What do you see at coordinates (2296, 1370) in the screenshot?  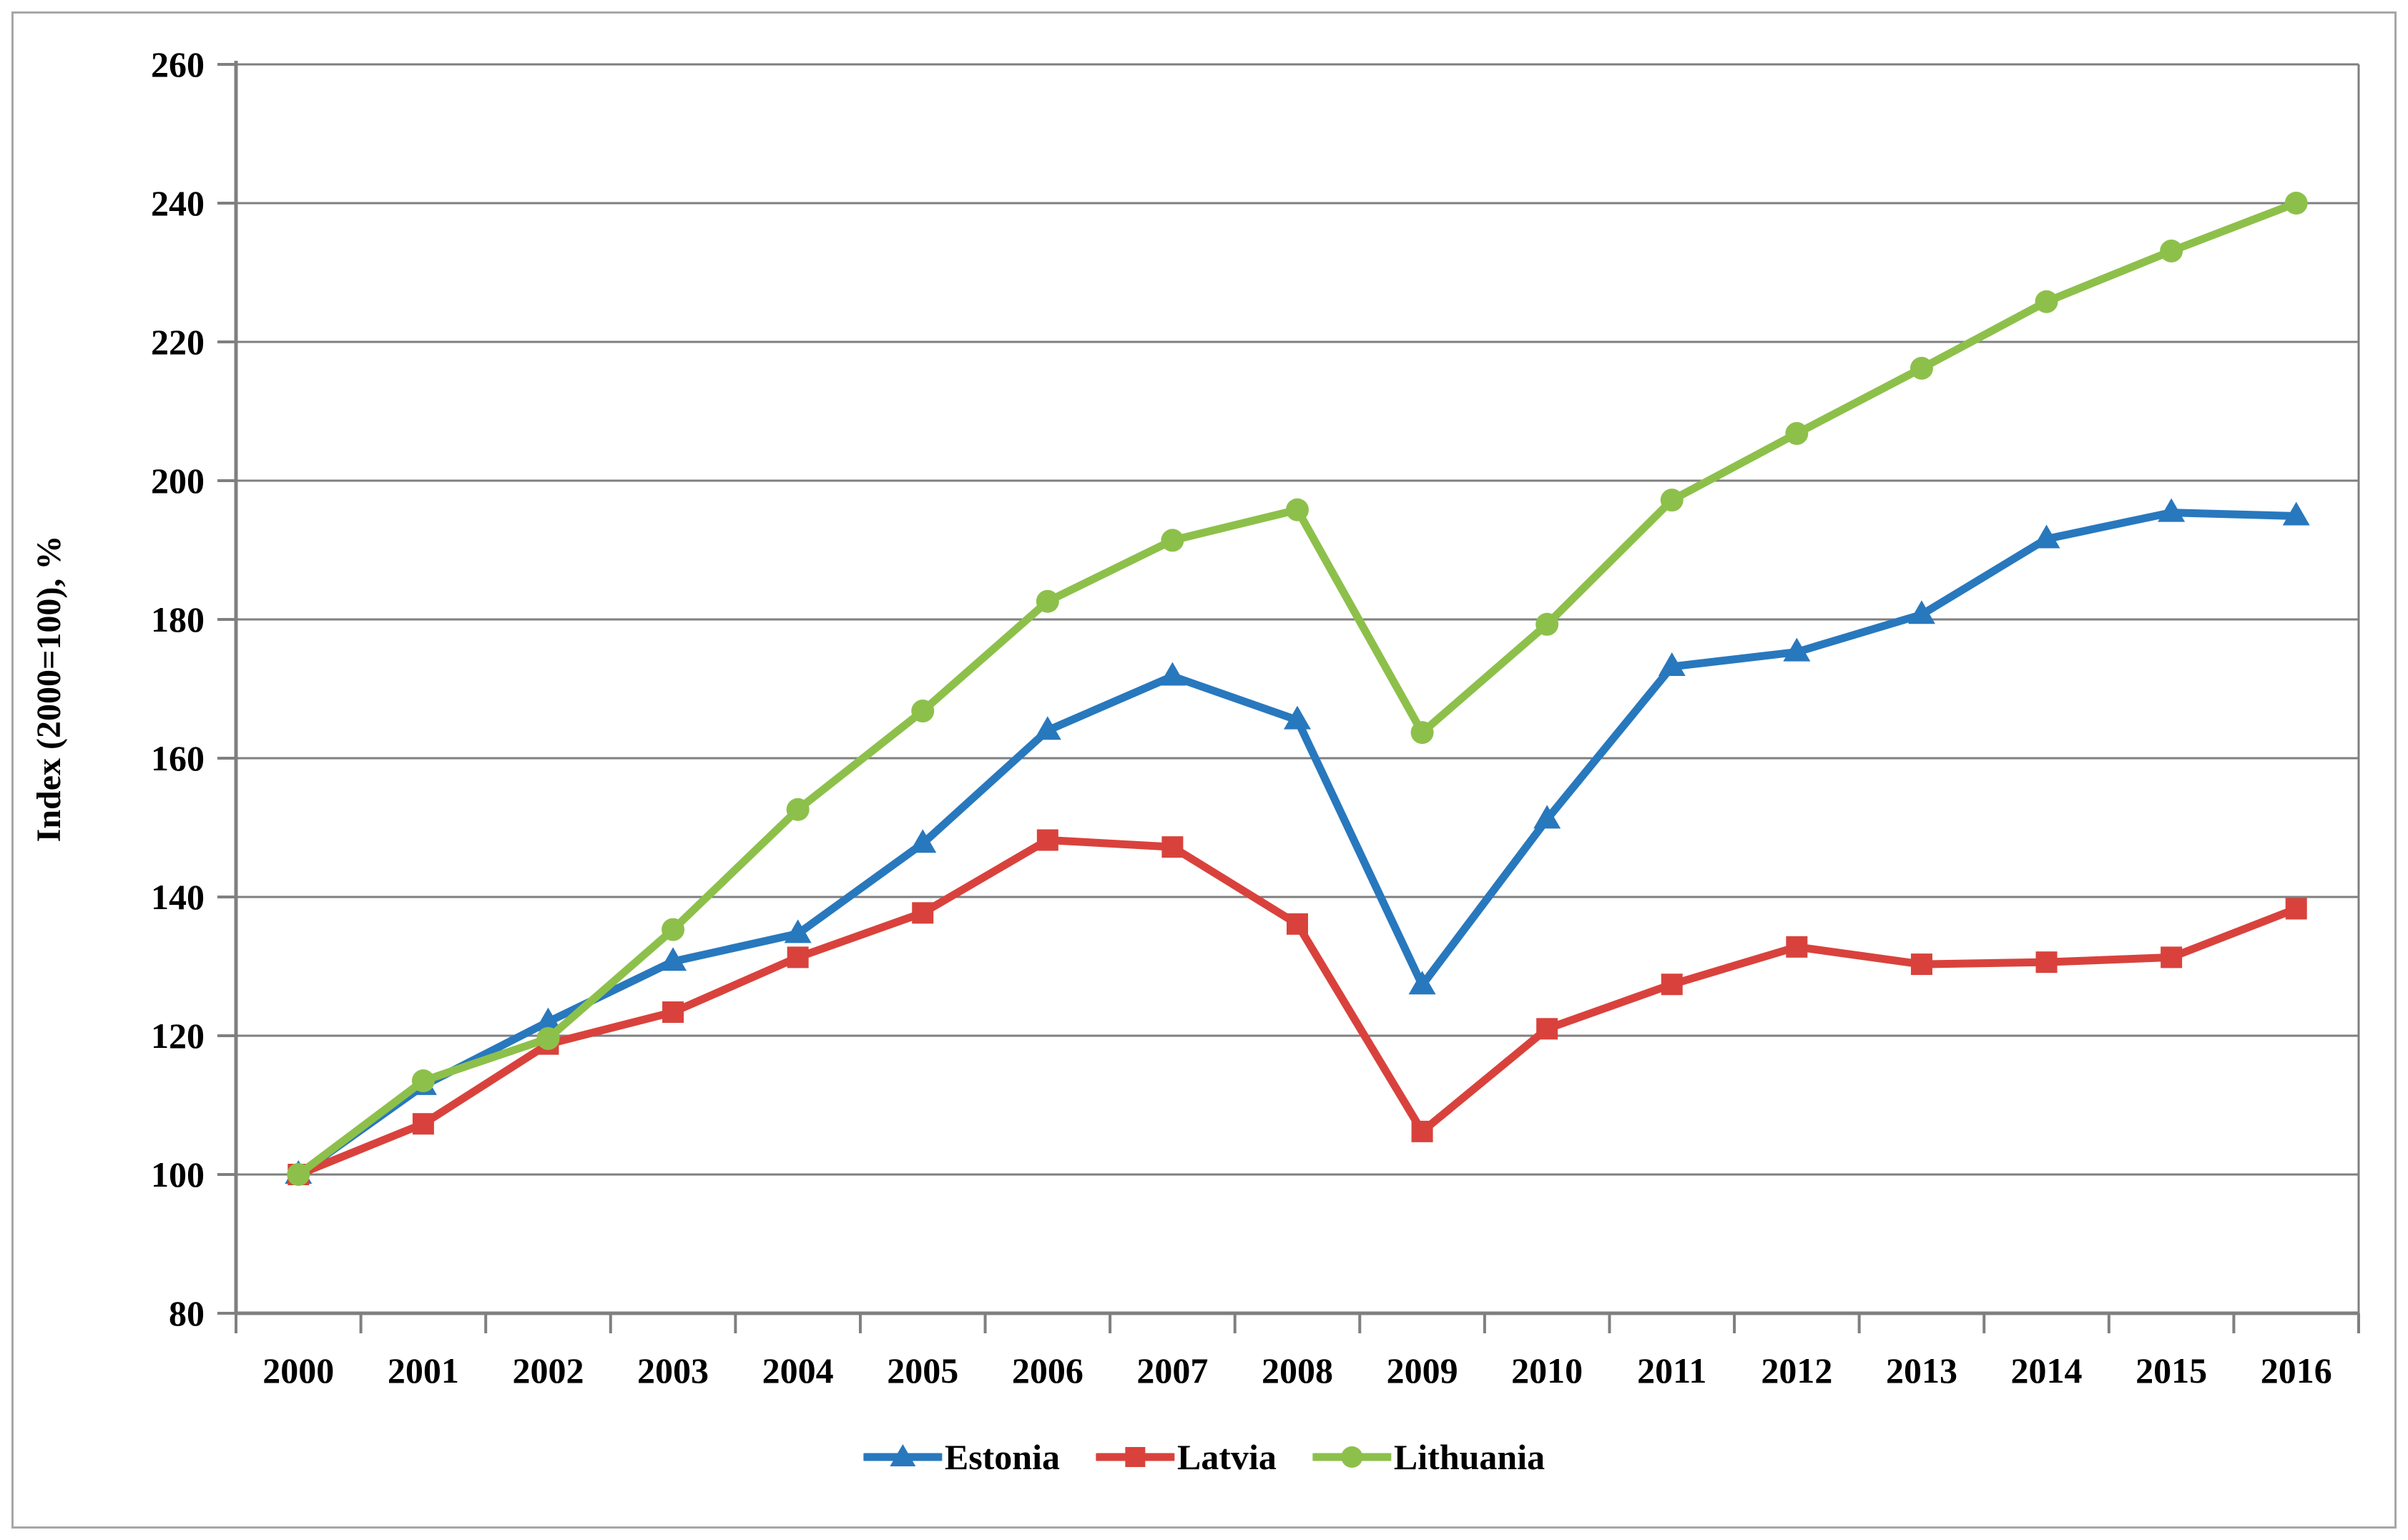 I see `x-tick-label: 2016` at bounding box center [2296, 1370].